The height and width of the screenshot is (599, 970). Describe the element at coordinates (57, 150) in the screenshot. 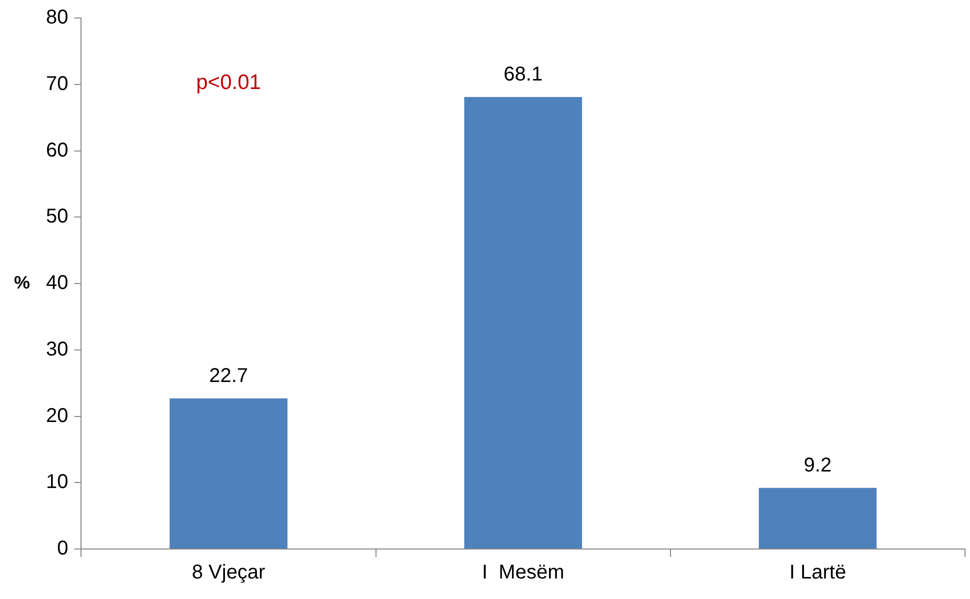

I see `y-tick-label: 60` at that location.